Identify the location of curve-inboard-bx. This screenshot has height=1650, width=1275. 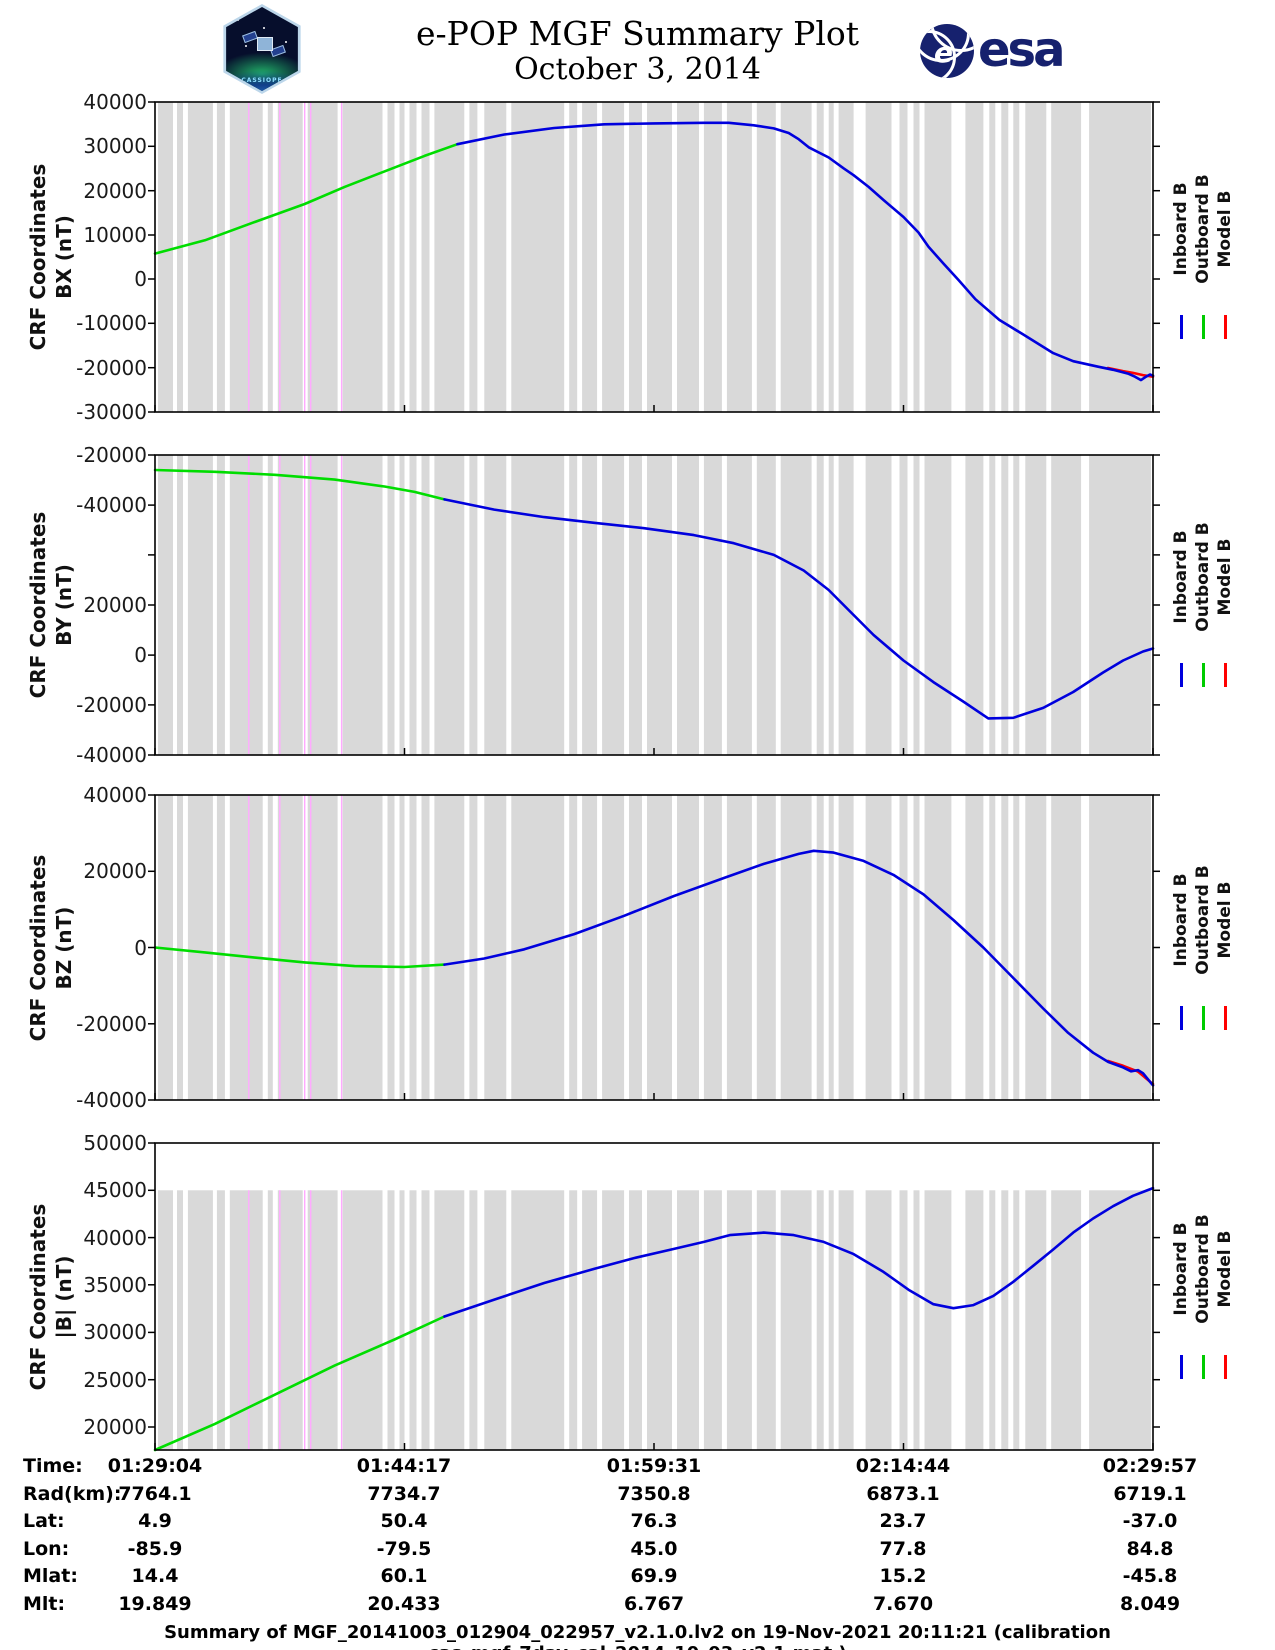
(805, 251).